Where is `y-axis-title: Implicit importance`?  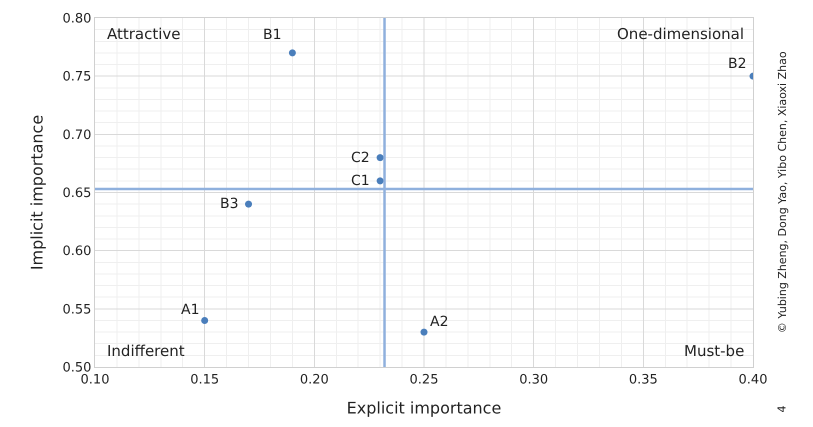
y-axis-title: Implicit importance is located at coordinates (36, 192).